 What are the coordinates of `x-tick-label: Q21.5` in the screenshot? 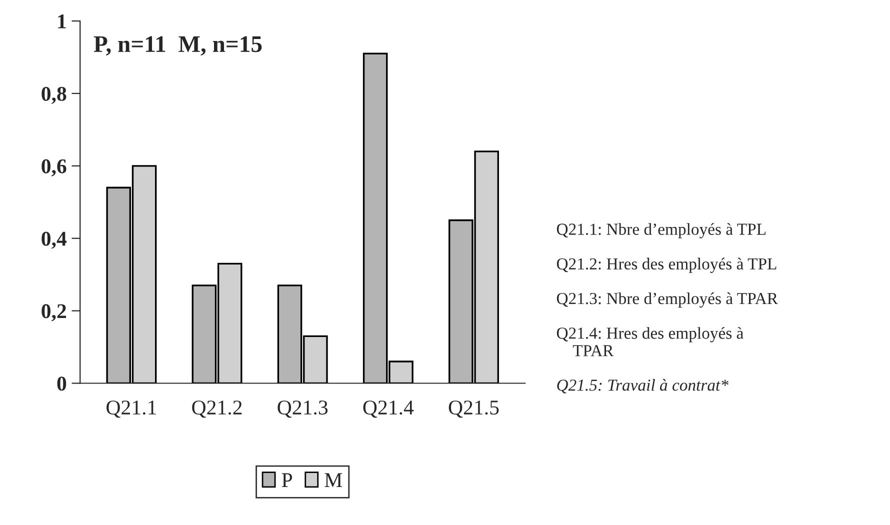 It's located at (473, 409).